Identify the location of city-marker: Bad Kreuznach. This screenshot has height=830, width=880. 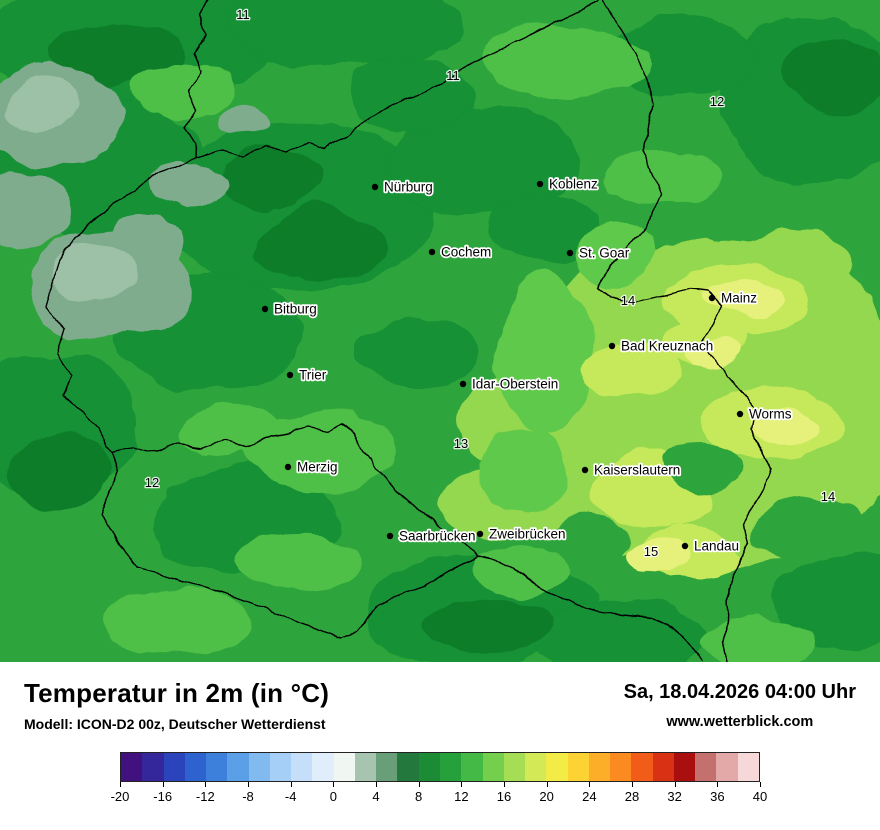
(661, 346).